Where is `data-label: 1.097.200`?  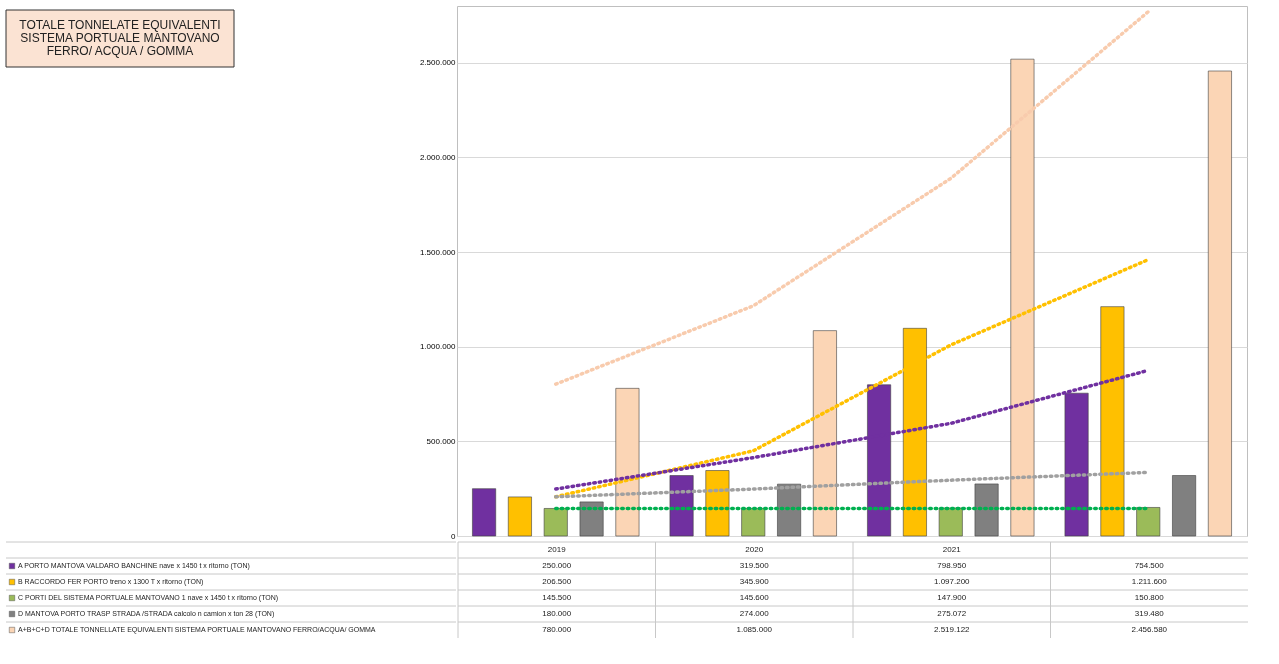 data-label: 1.097.200 is located at coordinates (952, 581).